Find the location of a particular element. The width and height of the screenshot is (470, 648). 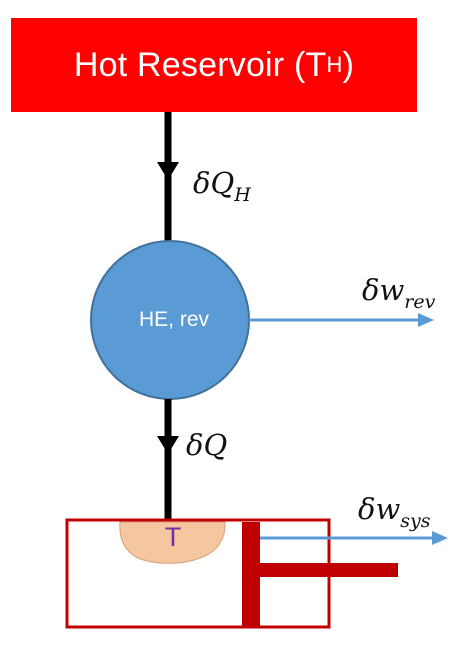

work-sys-label: δwsys is located at coordinates (394, 512).